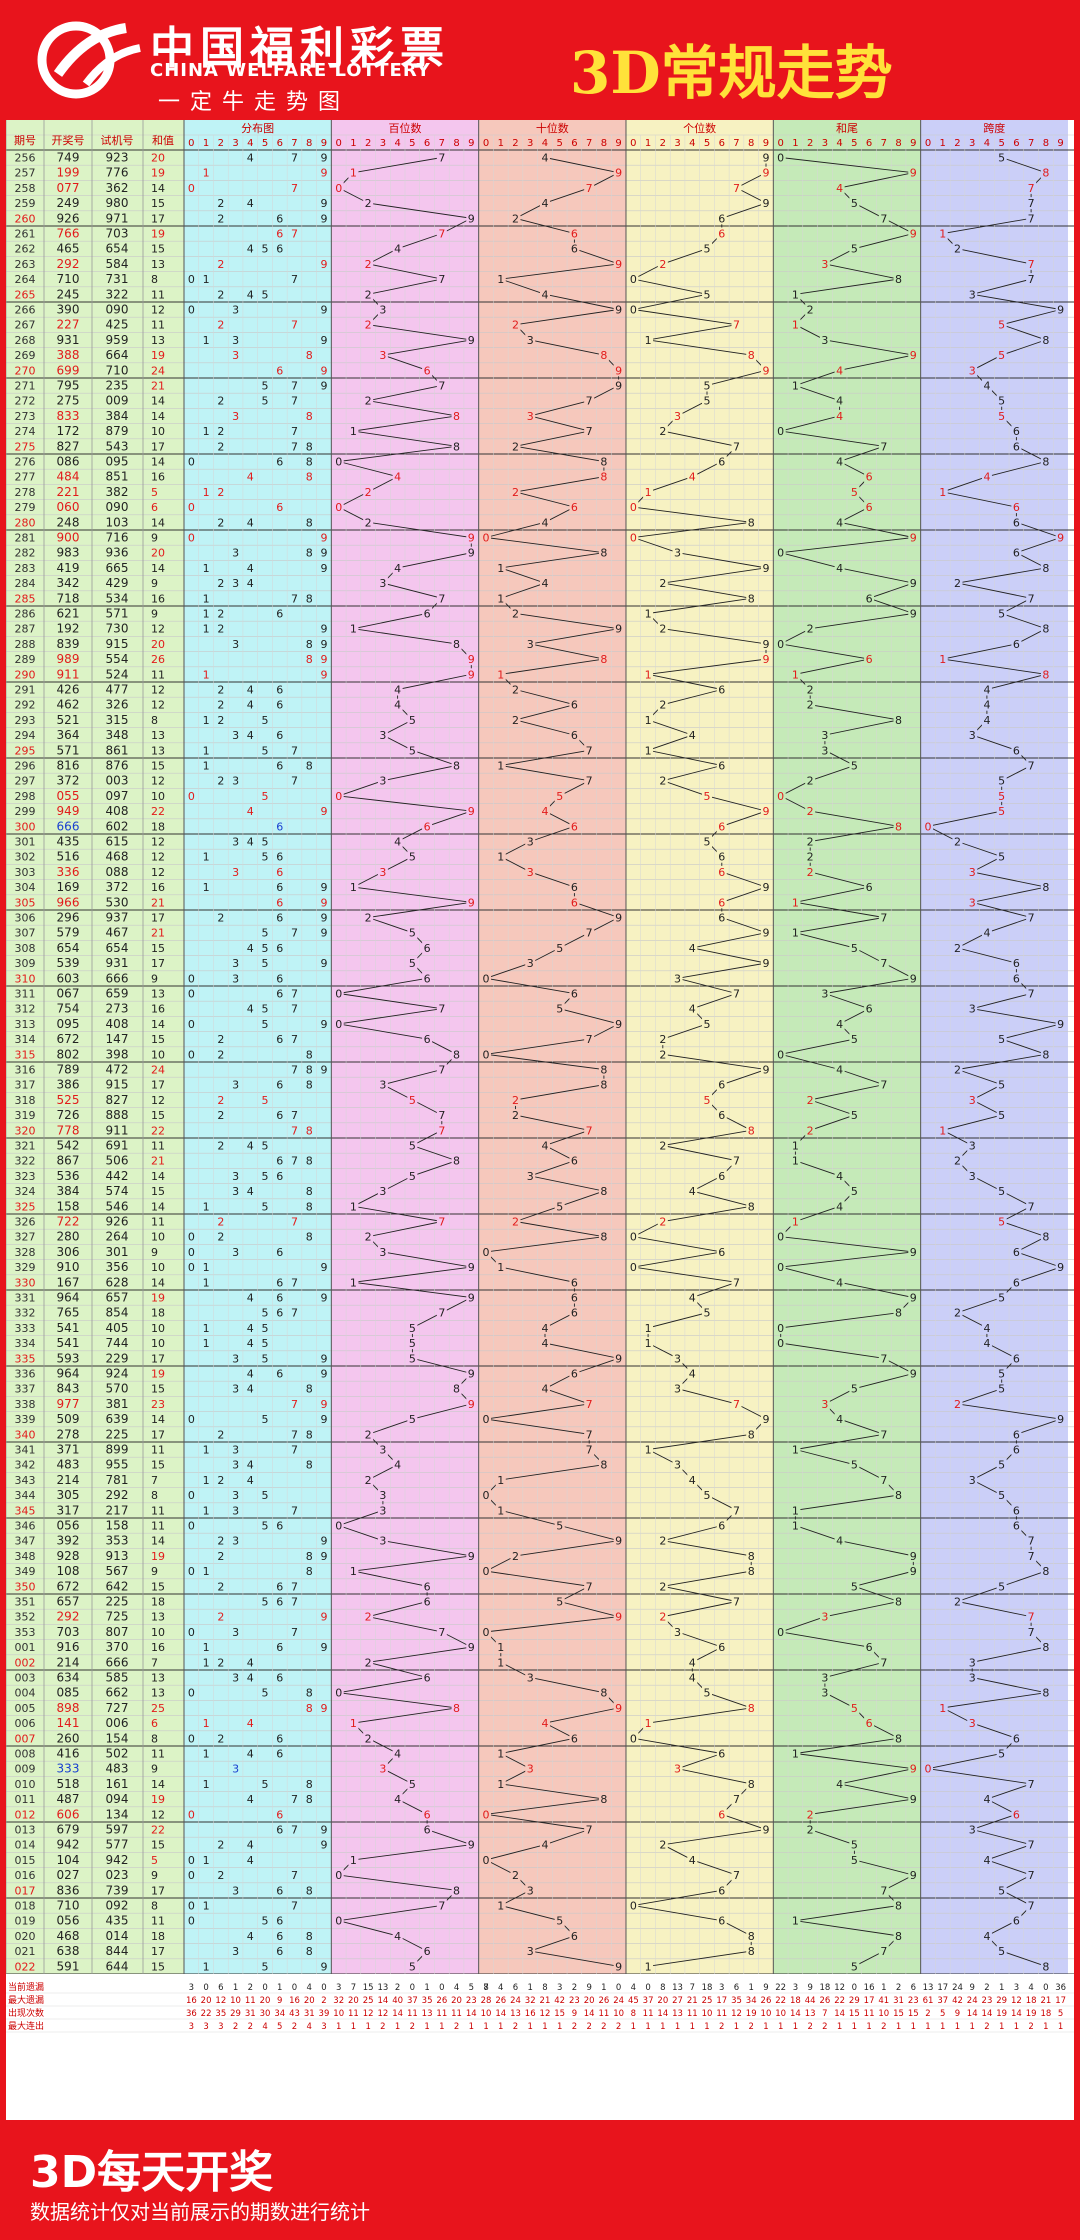  Describe the element at coordinates (117, 1161) in the screenshot. I see `trial-number-cell: 506` at that location.